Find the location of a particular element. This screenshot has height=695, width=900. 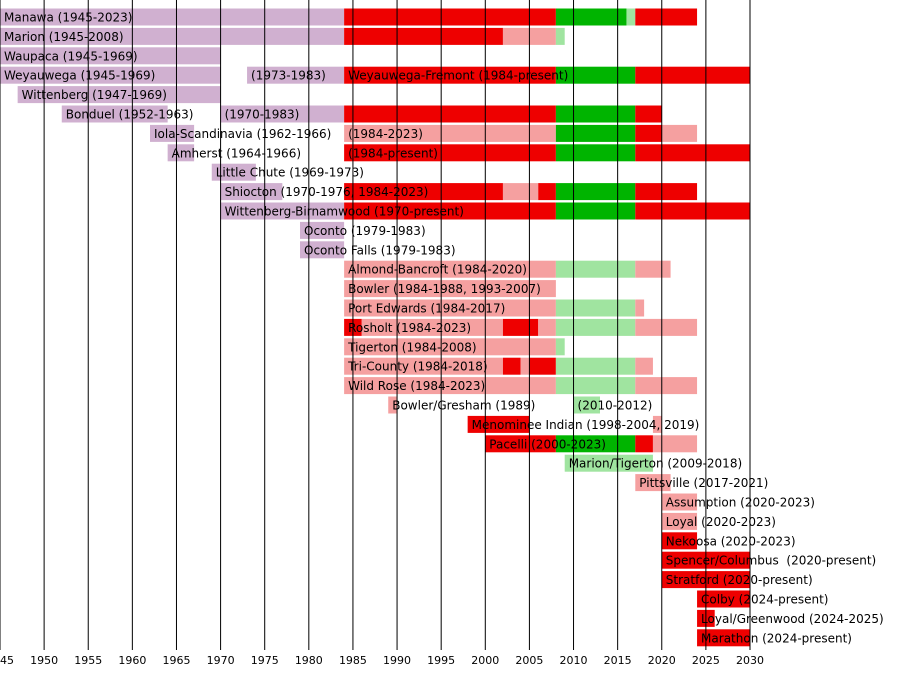

bar-label: Pacelli (2000-2023) is located at coordinates (547, 444).